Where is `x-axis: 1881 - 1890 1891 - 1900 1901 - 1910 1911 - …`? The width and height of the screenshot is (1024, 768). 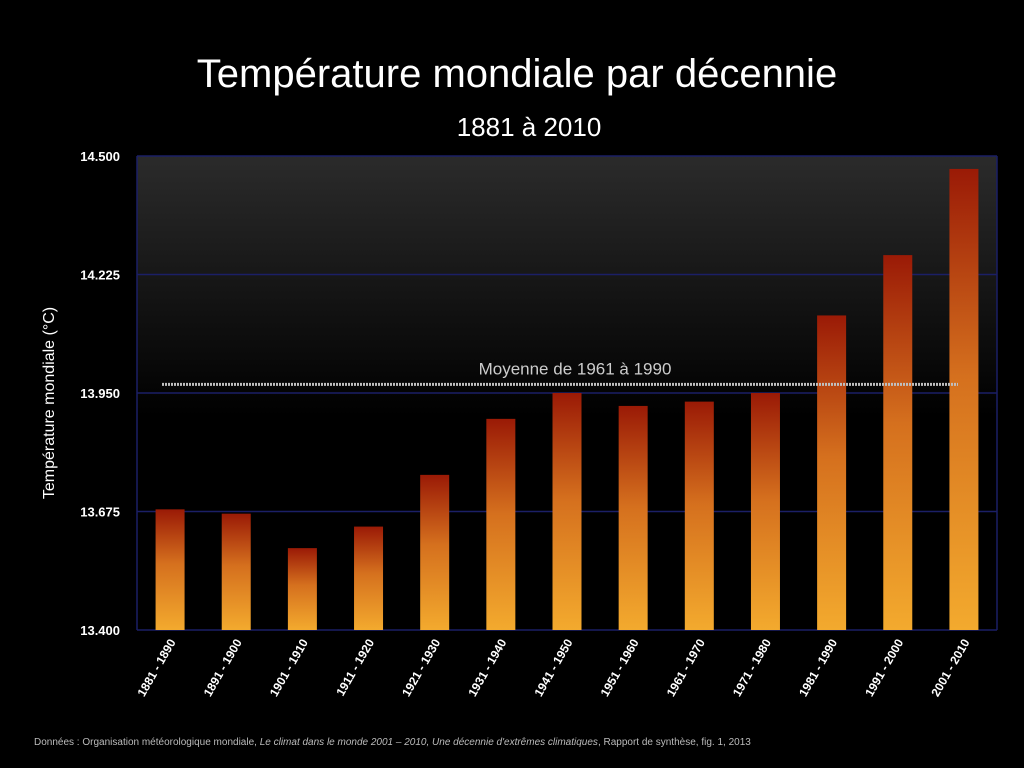
x-axis: 1881 - 1890 1891 - 1900 1901 - 1910 1911 - … is located at coordinates (554, 667).